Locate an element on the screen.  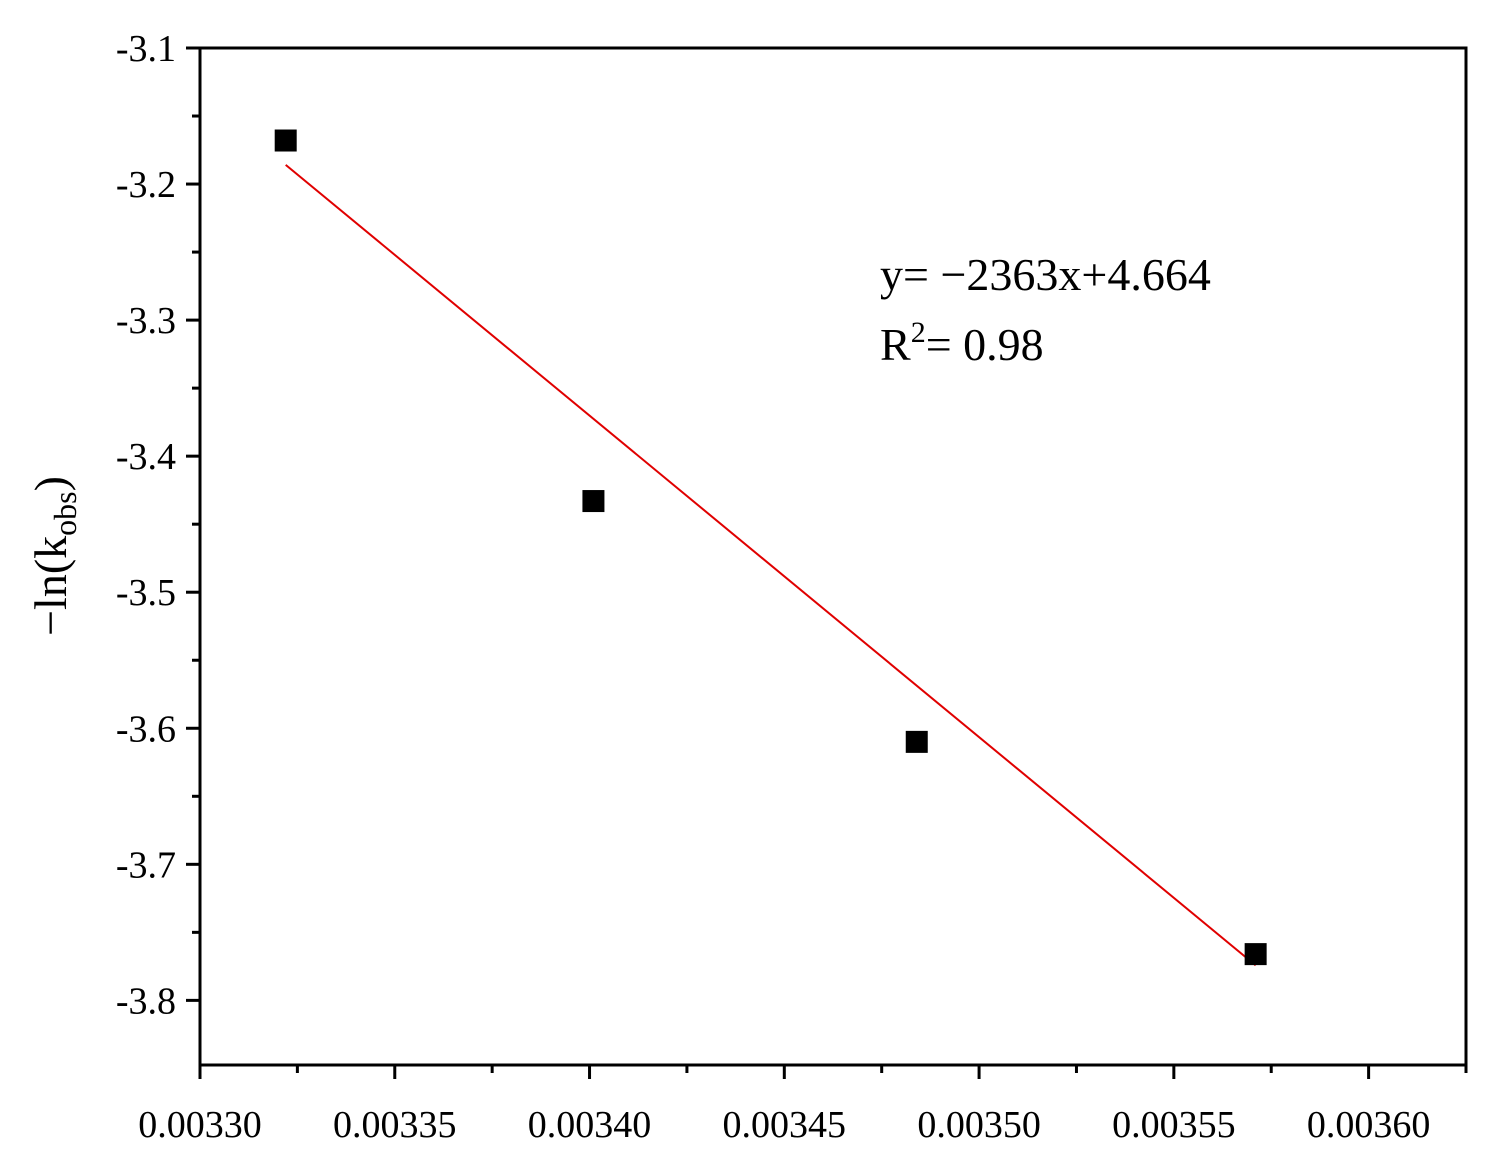
y-tick-label: -3.1 is located at coordinates (146, 49).